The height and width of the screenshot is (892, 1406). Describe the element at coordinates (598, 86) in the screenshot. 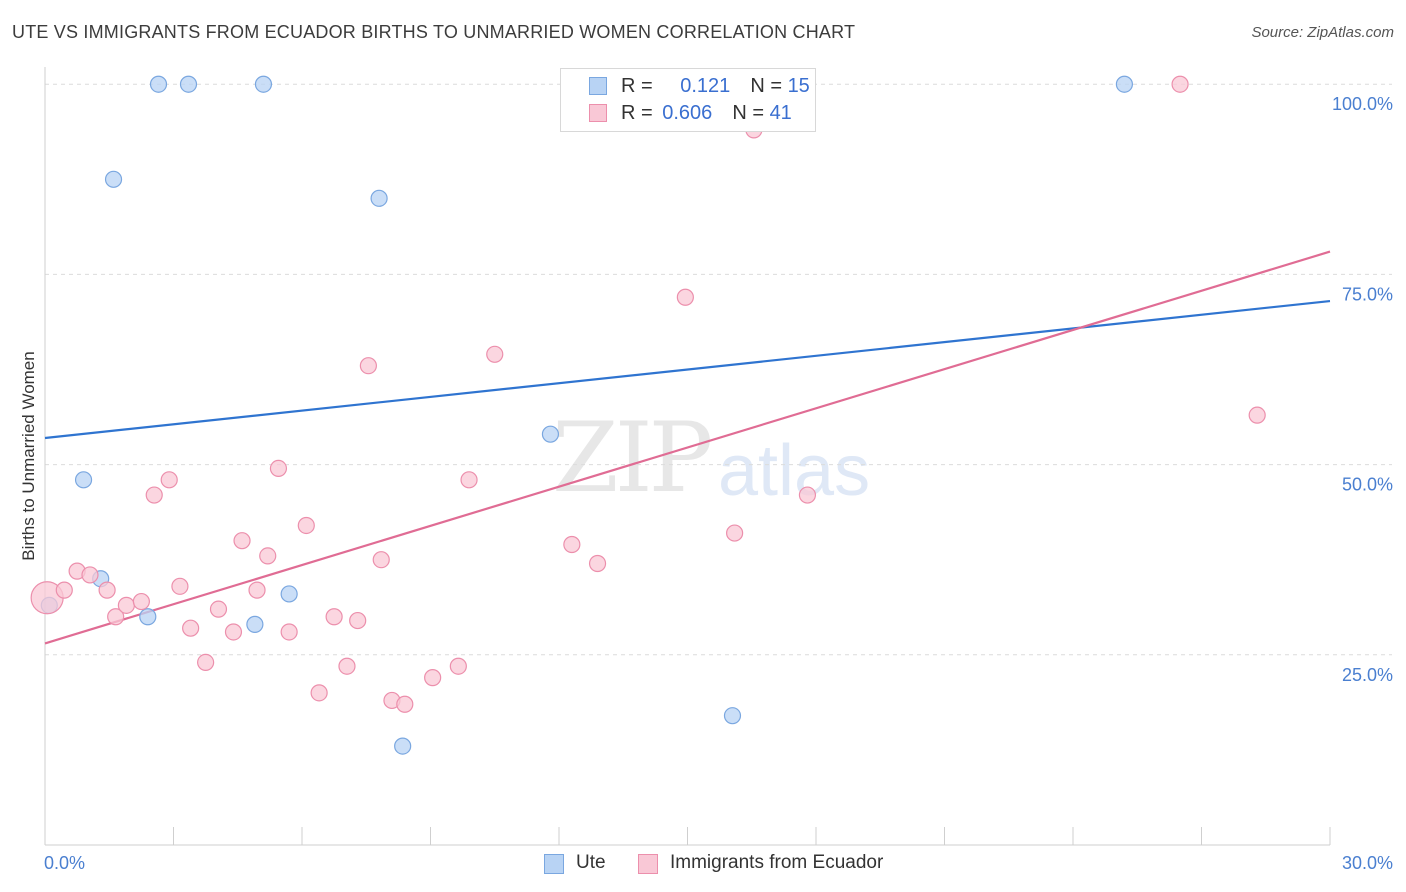

I see `legend-swatch-ute` at that location.